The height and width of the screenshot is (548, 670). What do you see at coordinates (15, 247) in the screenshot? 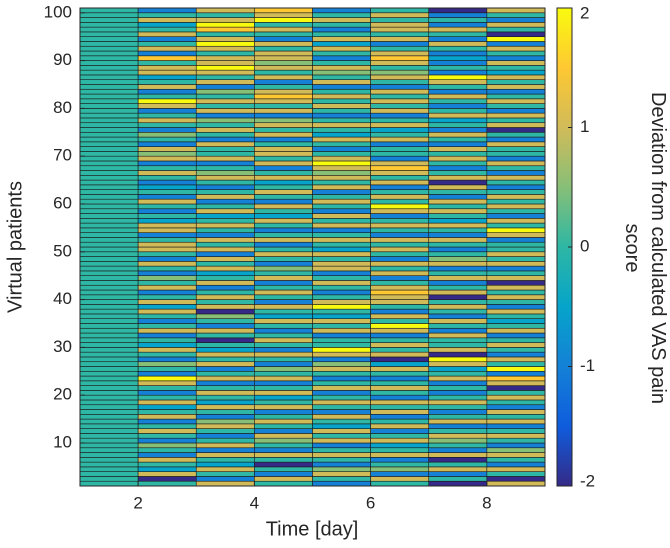
I see `y-axis-title: Virtual patients` at bounding box center [15, 247].